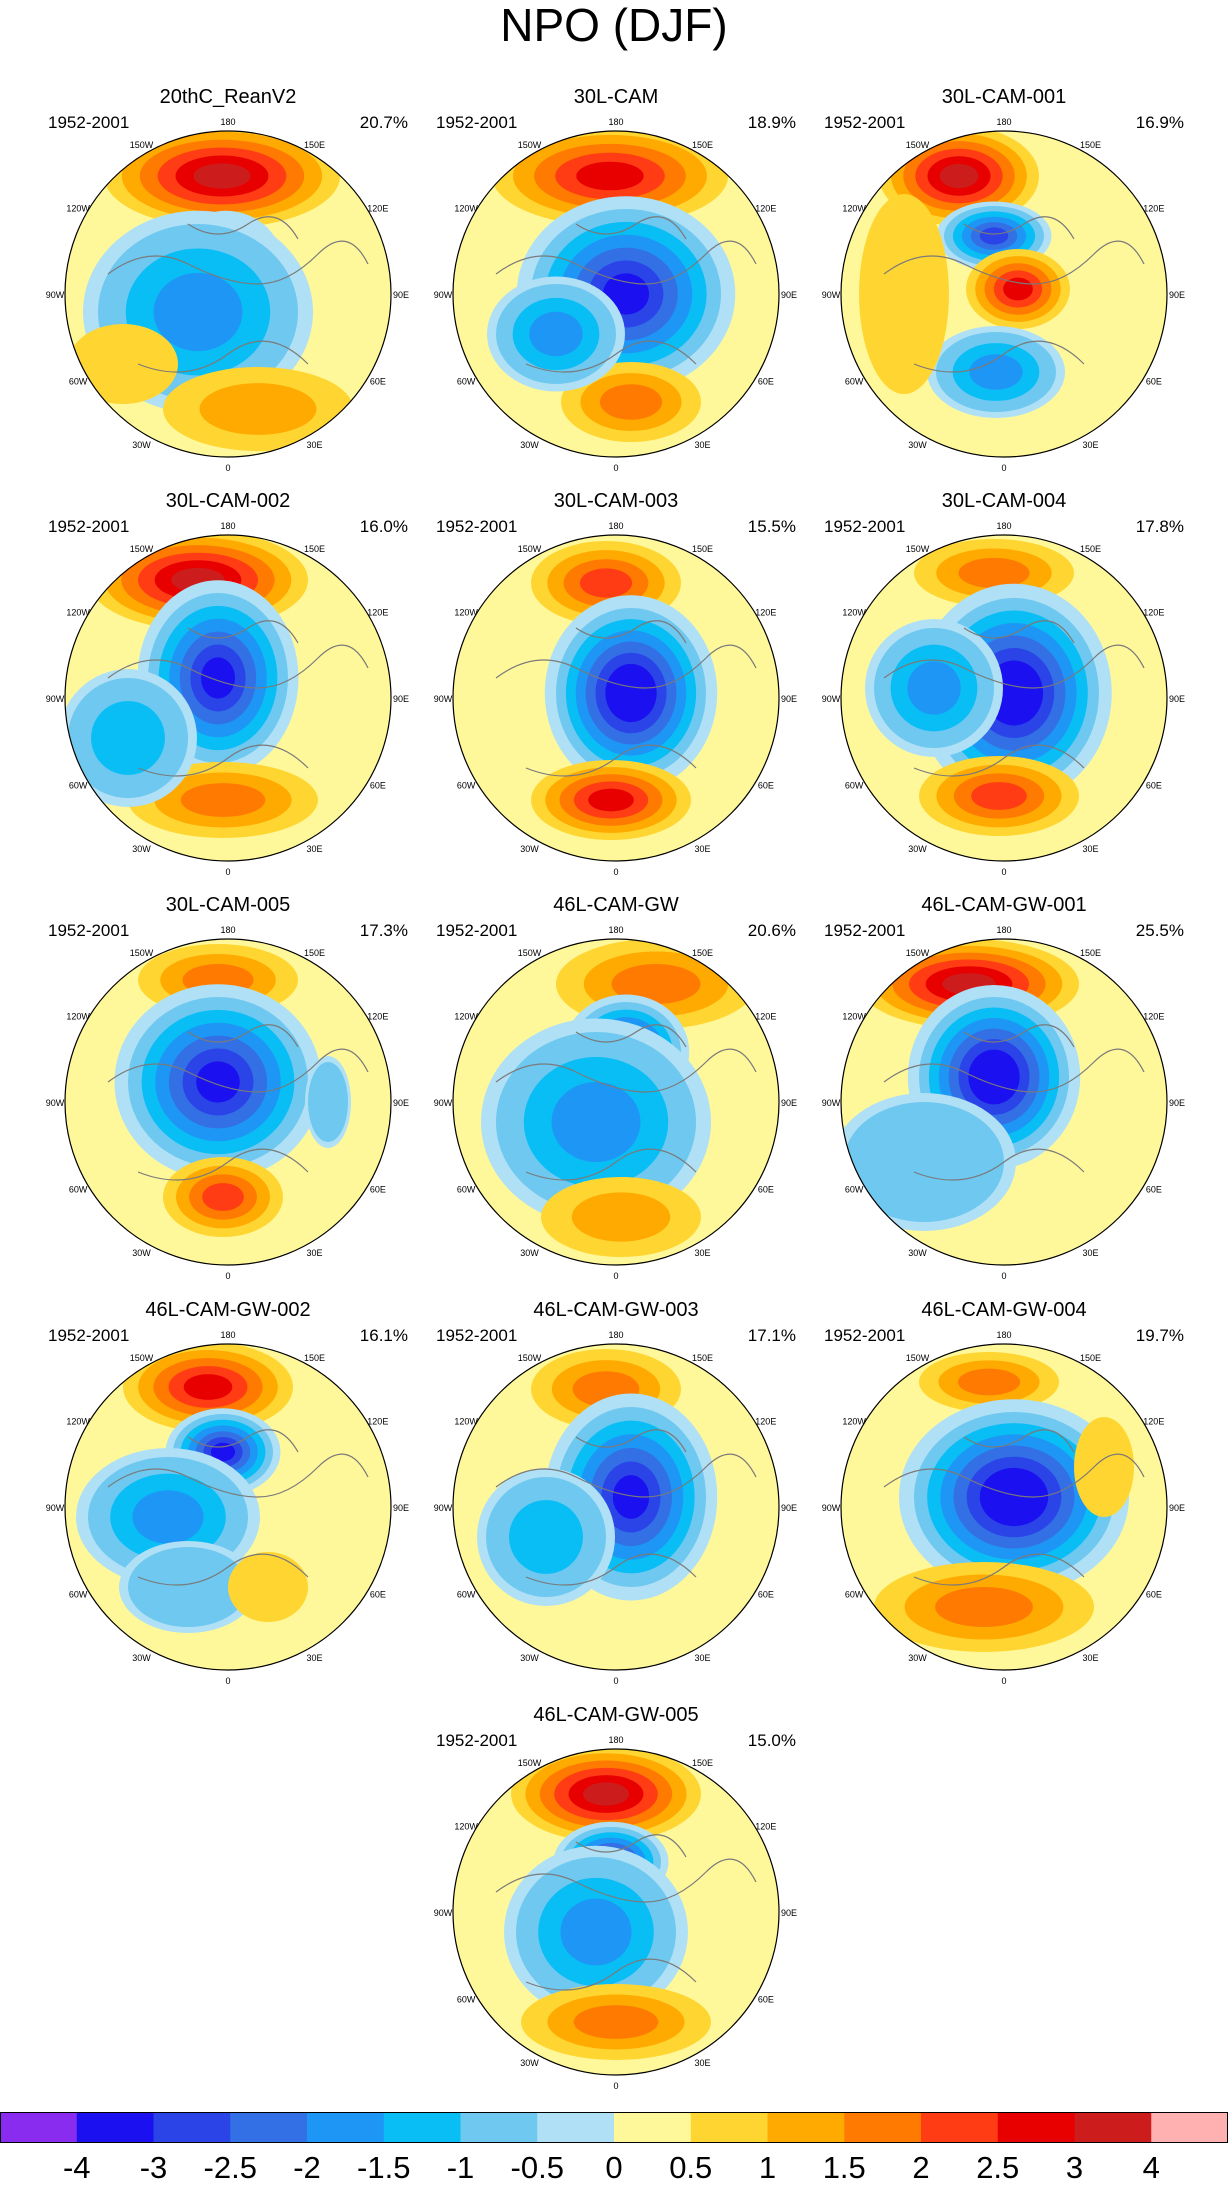 This screenshot has width=1228, height=2186. Describe the element at coordinates (55, 295) in the screenshot. I see `longitude-label: 90W` at that location.